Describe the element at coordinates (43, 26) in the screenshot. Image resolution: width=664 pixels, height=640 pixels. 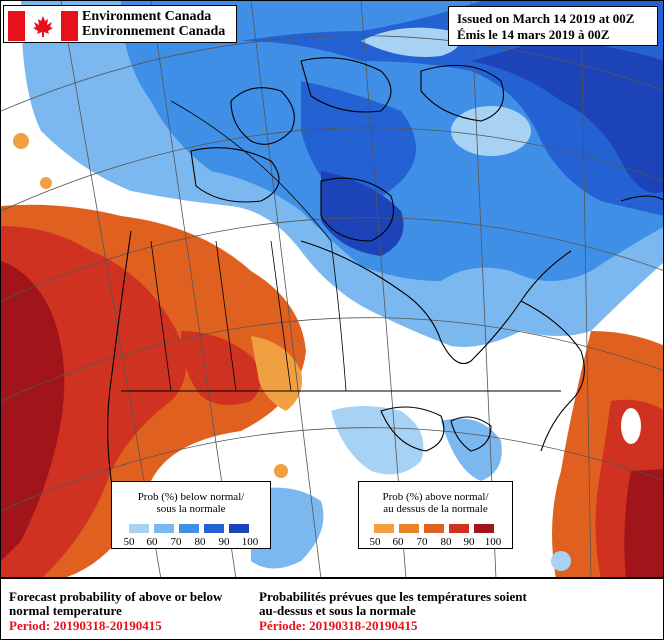
I see `canada-flag-icon` at that location.